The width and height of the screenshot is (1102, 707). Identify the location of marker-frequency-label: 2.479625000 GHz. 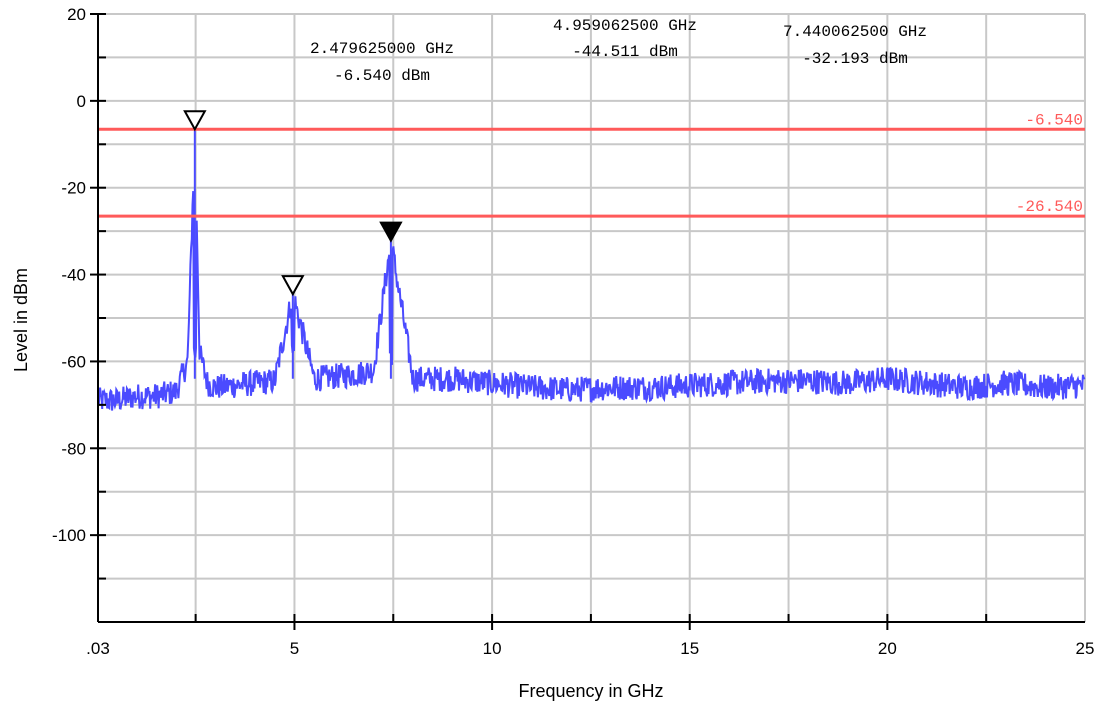
(382, 49).